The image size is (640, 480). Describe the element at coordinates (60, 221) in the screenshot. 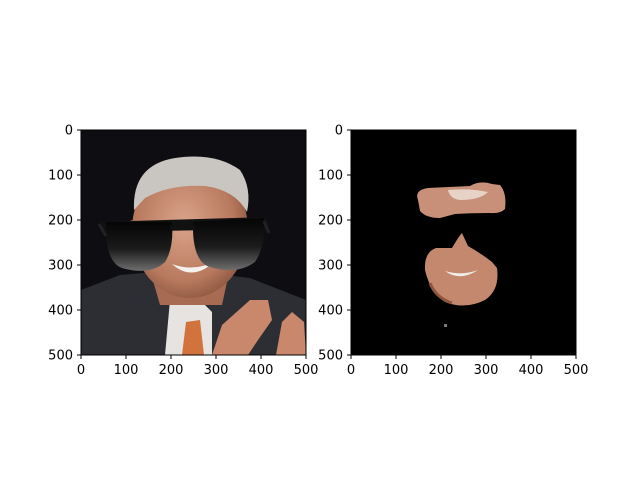

I see `left-y-tick-label: 200` at that location.